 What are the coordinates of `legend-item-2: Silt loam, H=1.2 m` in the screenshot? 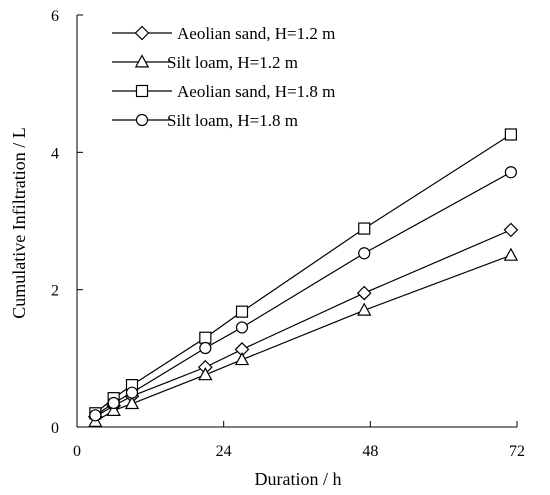 It's located at (205, 62).